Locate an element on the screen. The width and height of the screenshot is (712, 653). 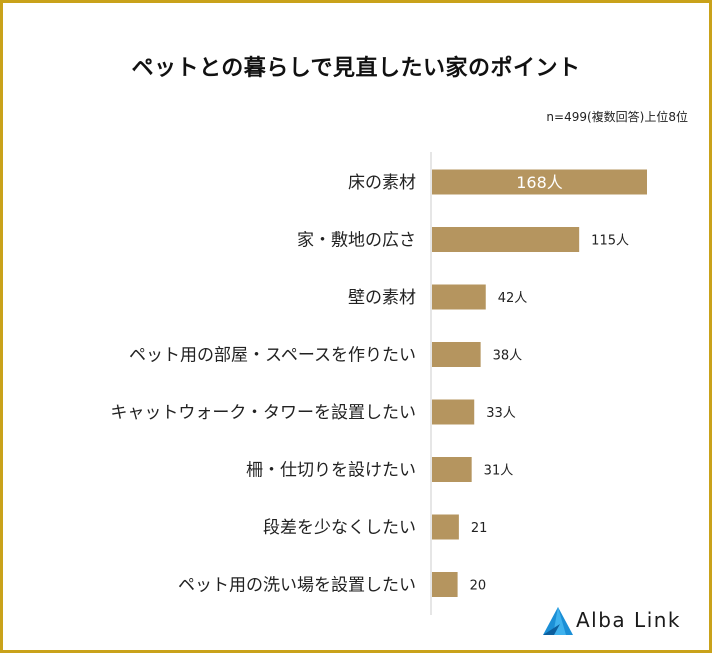
data-label: 168人 is located at coordinates (539, 182).